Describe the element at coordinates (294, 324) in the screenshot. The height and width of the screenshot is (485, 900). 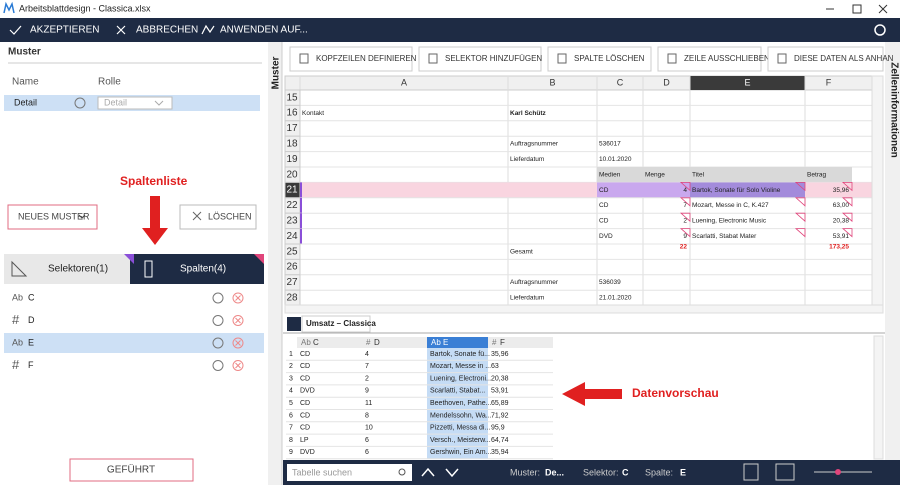
I see `sheet-tab-icon` at that location.